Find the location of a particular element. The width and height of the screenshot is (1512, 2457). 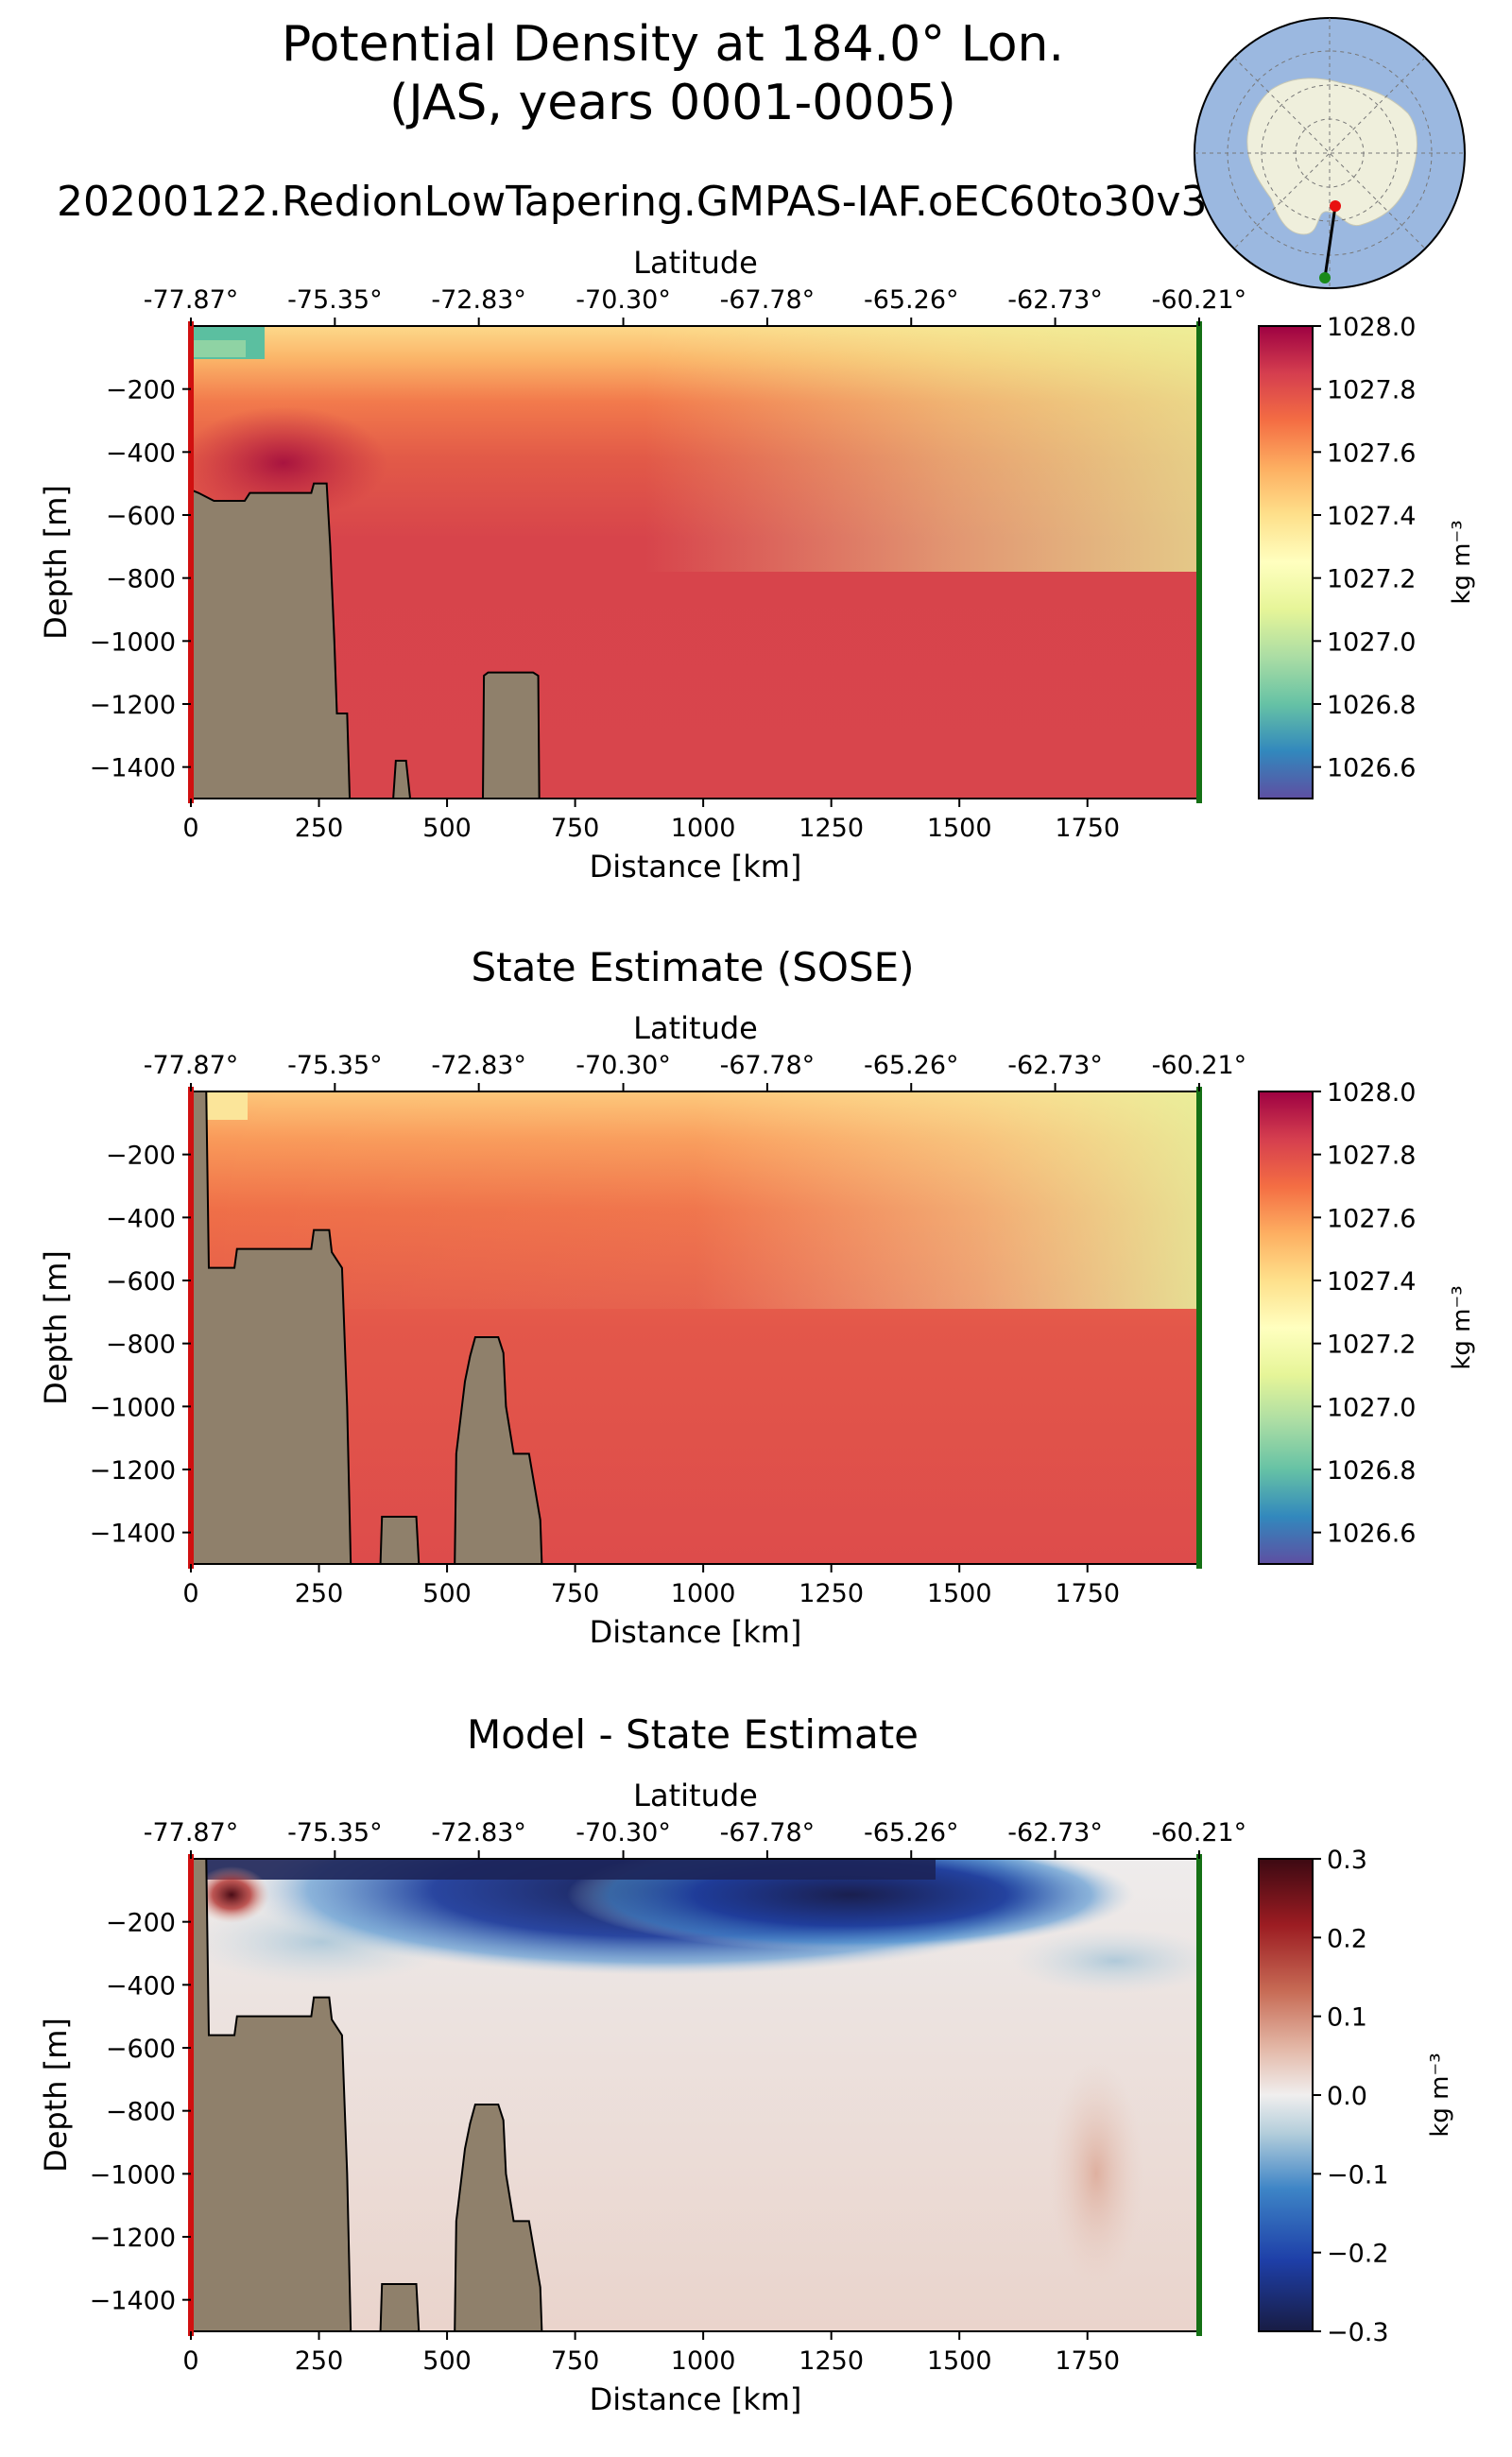

colorbar-tick-label: 0.1 is located at coordinates (1347, 2018).